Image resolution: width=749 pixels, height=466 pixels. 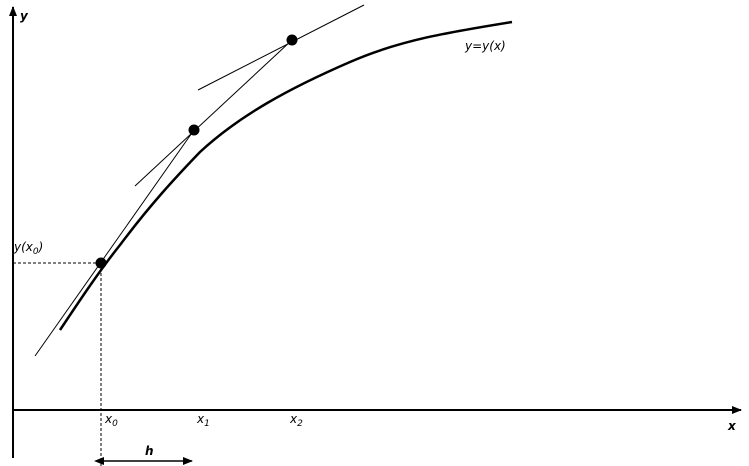 I want to click on x-label: x1, so click(x=203, y=420).